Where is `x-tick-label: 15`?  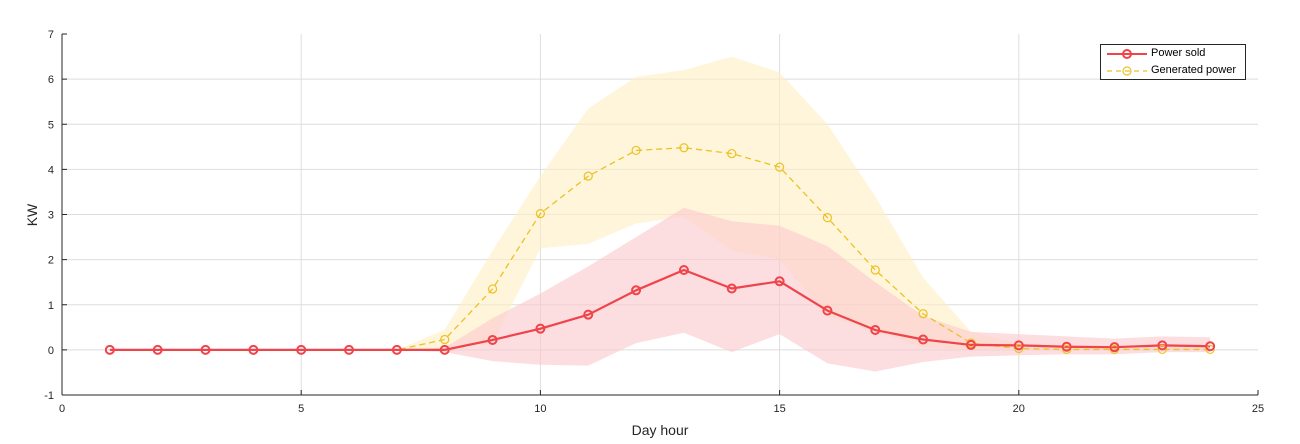 x-tick-label: 15 is located at coordinates (779, 409).